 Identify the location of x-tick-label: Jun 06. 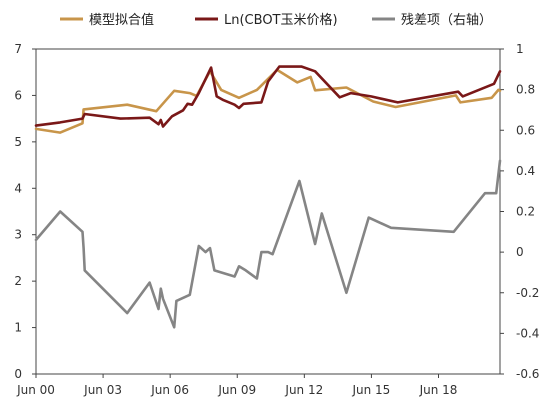
(169, 390).